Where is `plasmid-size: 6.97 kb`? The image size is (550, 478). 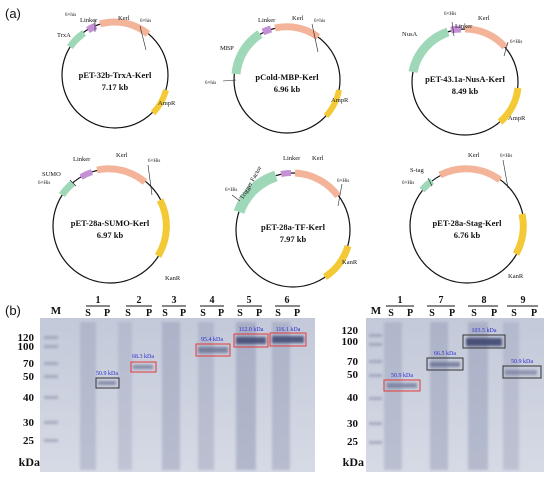 plasmid-size: 6.97 kb is located at coordinates (110, 235).